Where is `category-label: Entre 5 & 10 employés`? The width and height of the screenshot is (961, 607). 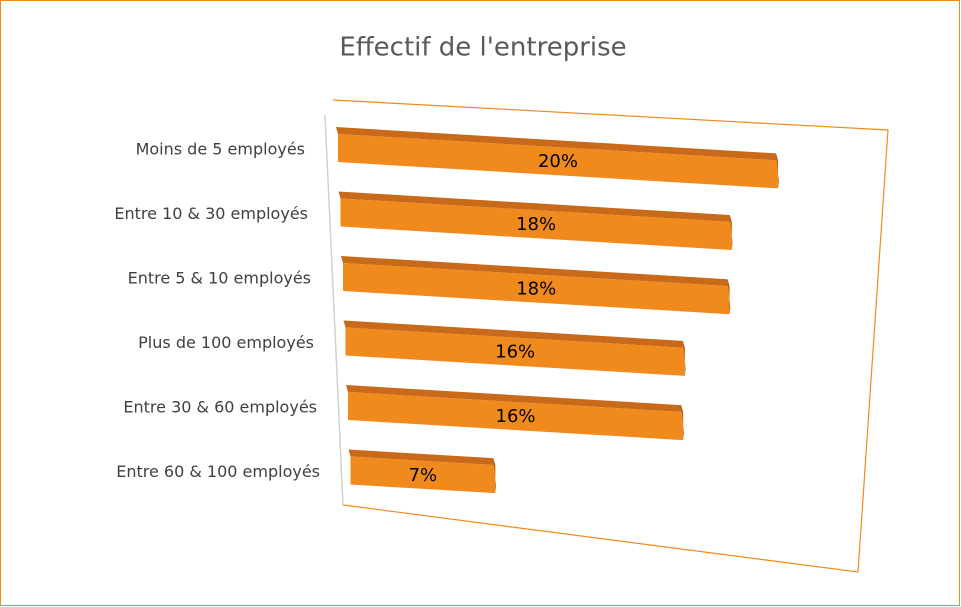 category-label: Entre 5 & 10 employés is located at coordinates (219, 278).